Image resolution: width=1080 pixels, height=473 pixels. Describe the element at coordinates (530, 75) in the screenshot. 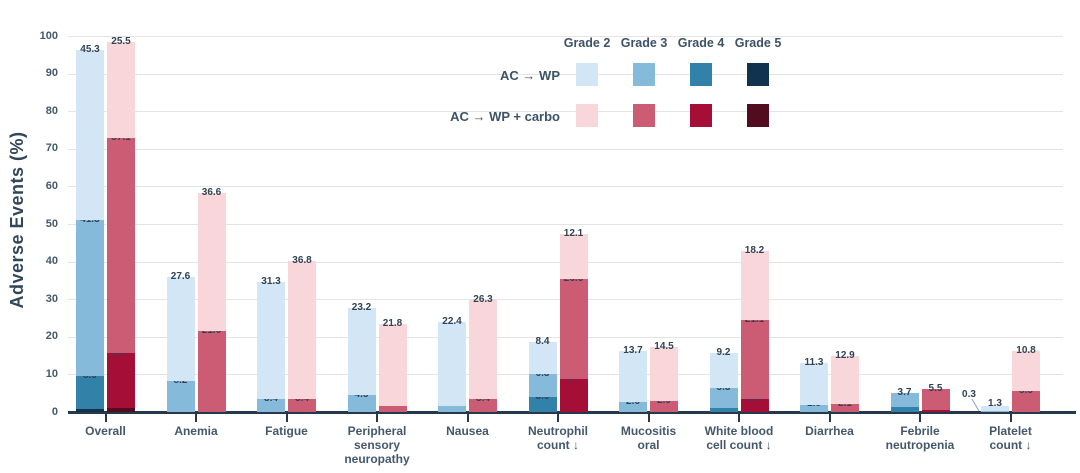

I see `legend-arm1-label: AC → WP` at that location.